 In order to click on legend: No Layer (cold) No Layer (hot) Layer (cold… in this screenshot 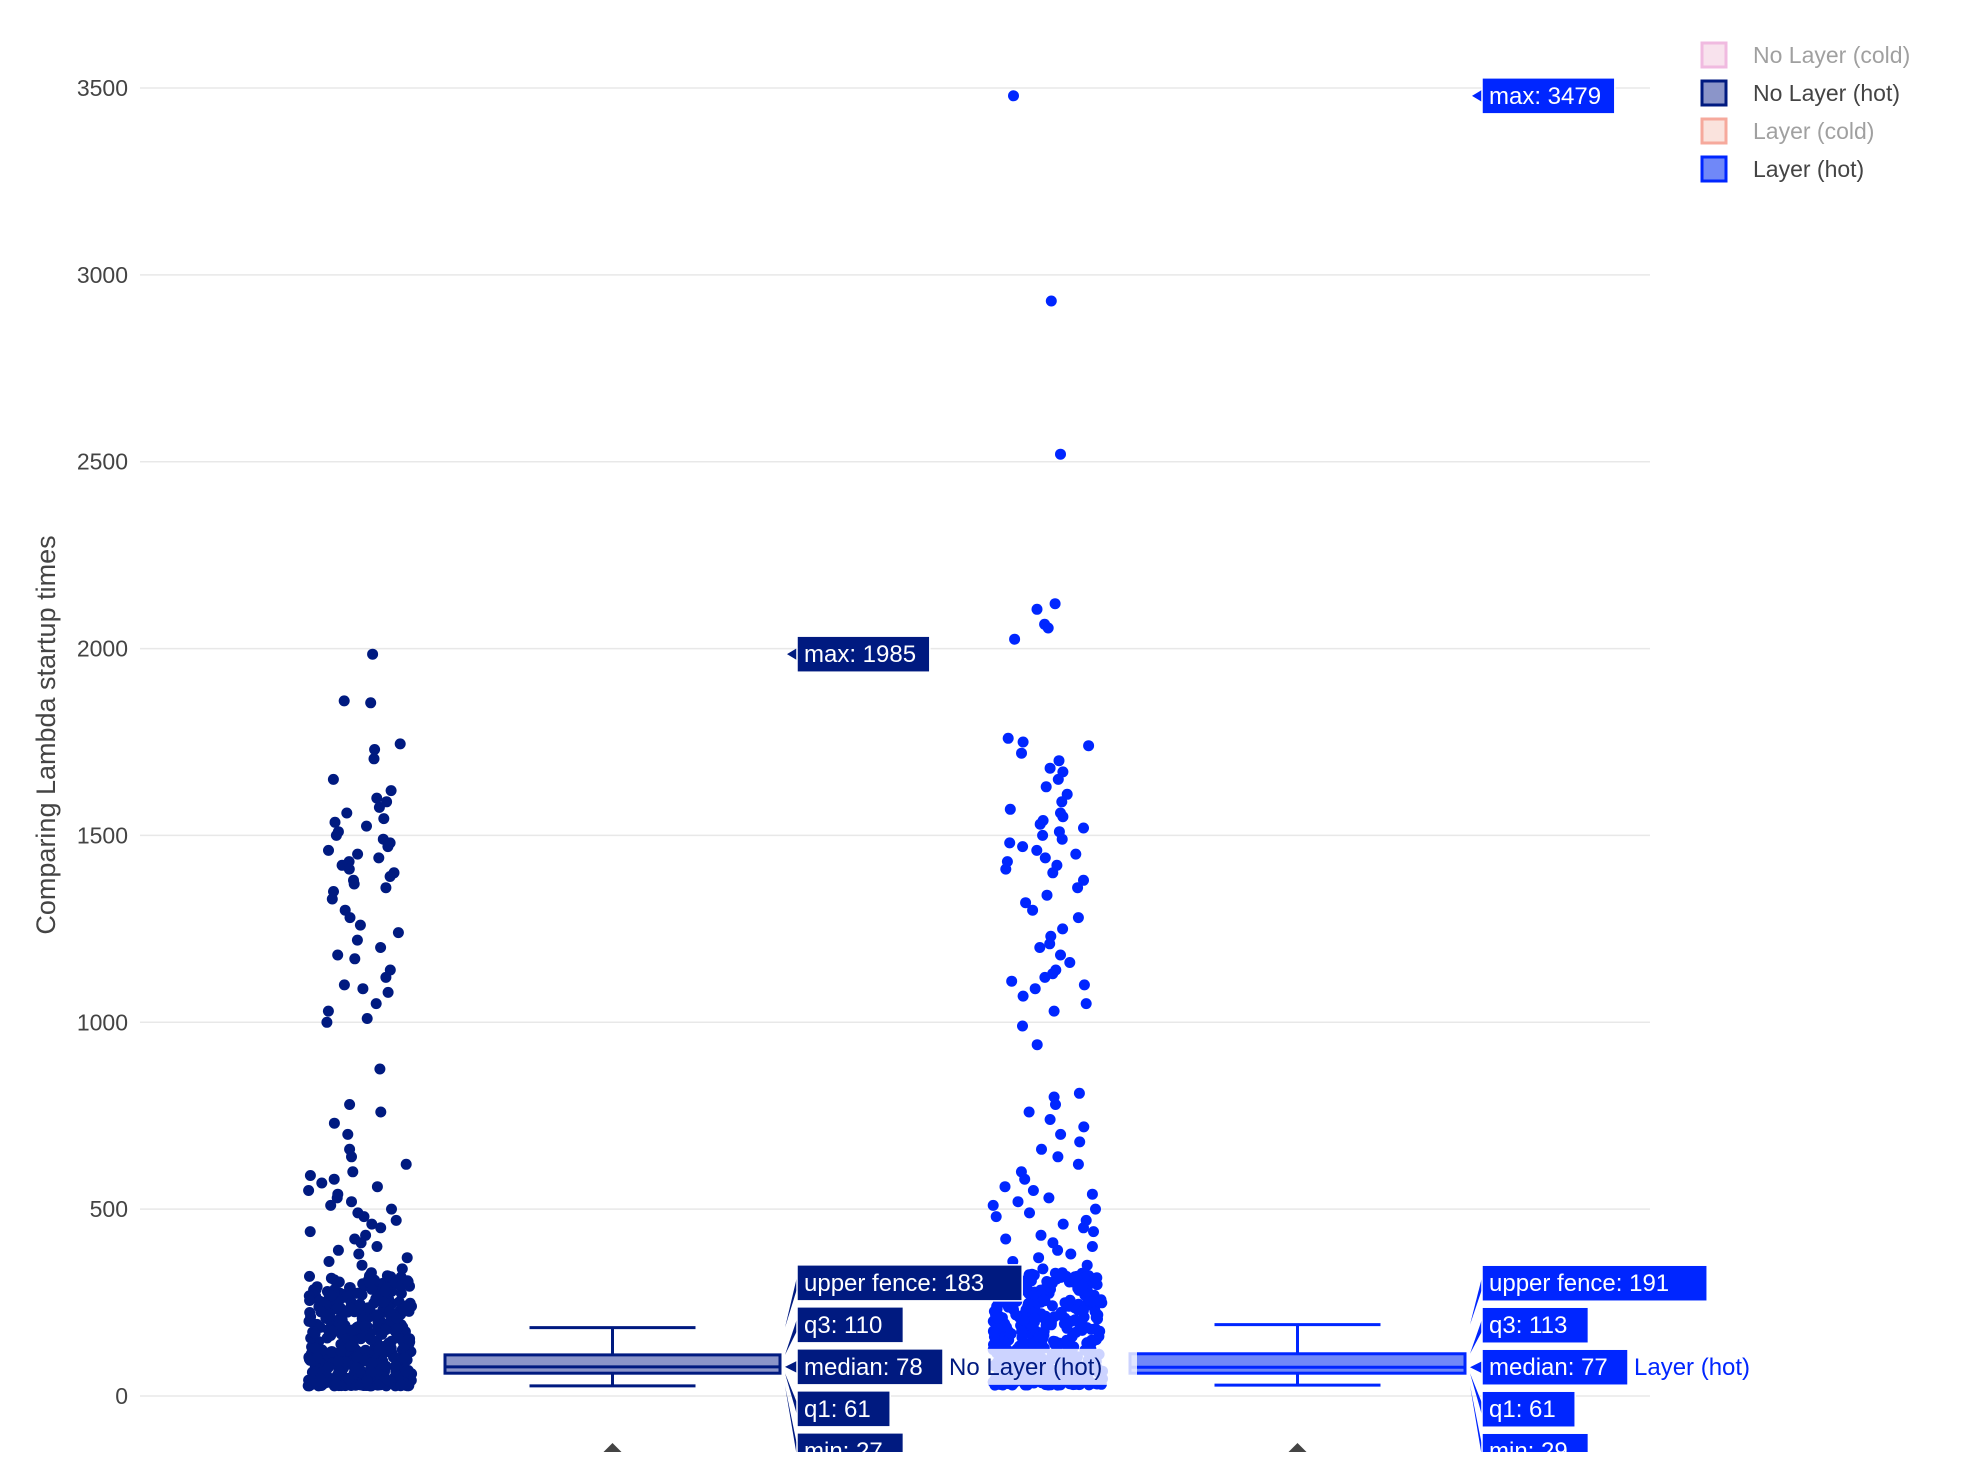, I will do `click(1805, 112)`.